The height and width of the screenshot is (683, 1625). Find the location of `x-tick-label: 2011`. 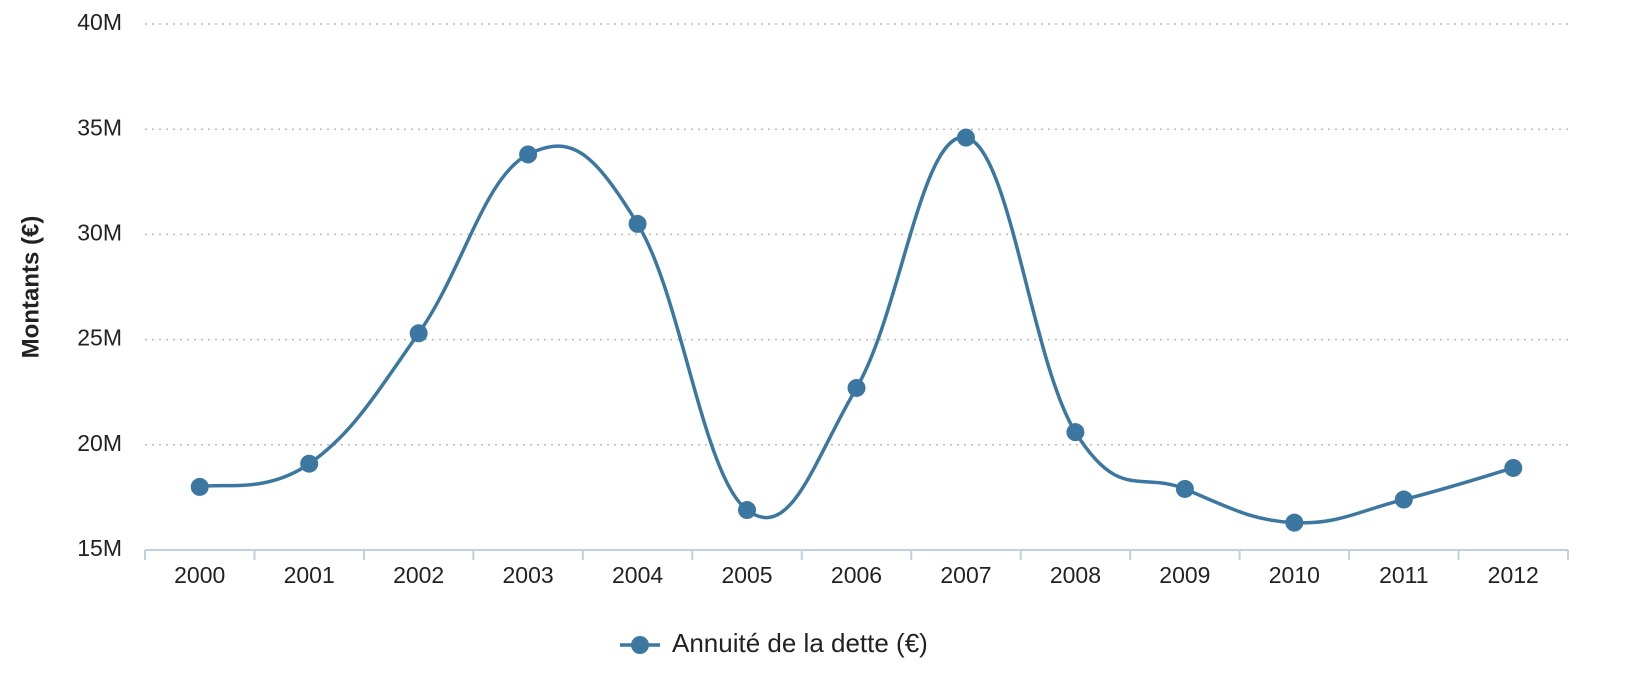

x-tick-label: 2011 is located at coordinates (1403, 575).